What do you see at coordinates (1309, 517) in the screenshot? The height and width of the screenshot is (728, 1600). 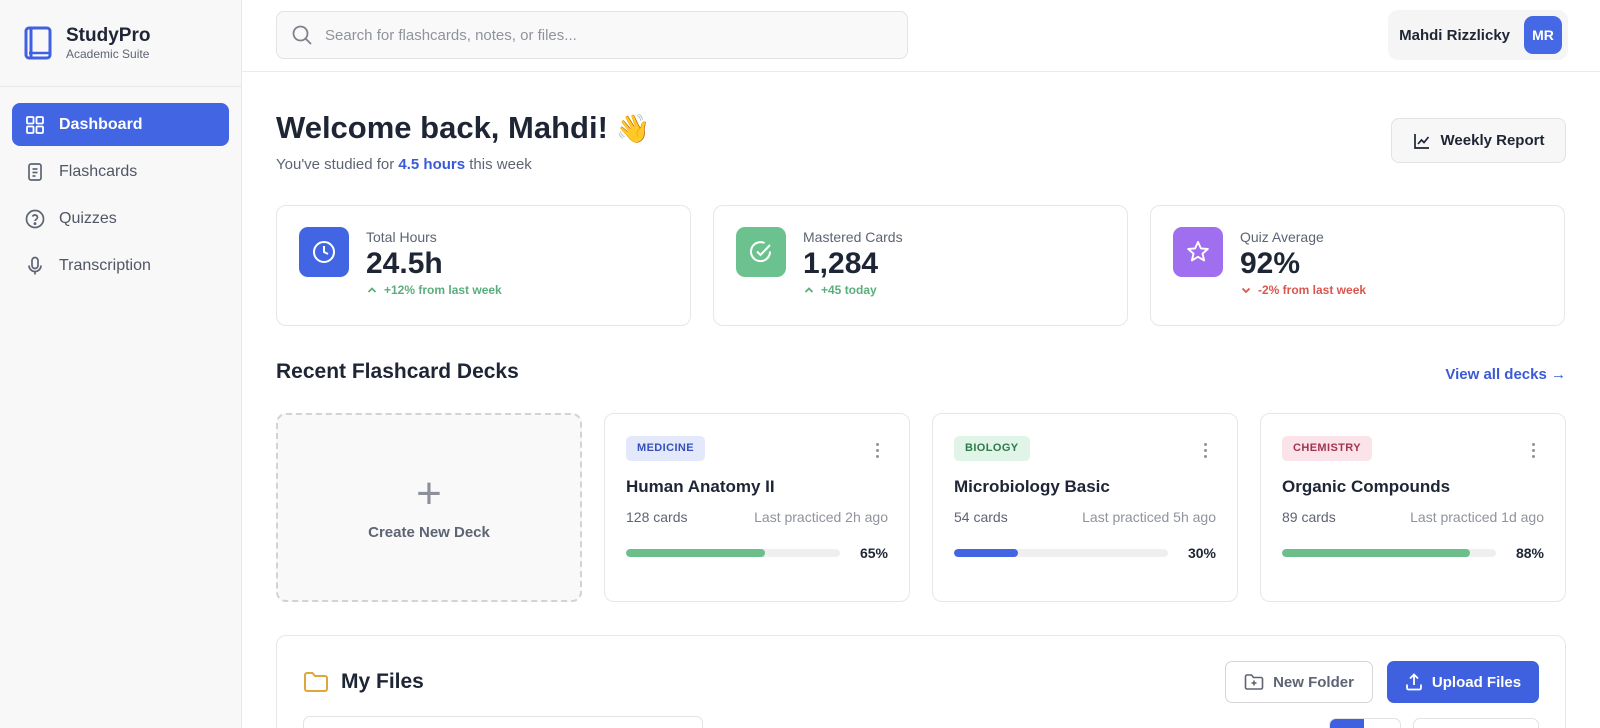 I see `deck-card-count: 89 cards` at bounding box center [1309, 517].